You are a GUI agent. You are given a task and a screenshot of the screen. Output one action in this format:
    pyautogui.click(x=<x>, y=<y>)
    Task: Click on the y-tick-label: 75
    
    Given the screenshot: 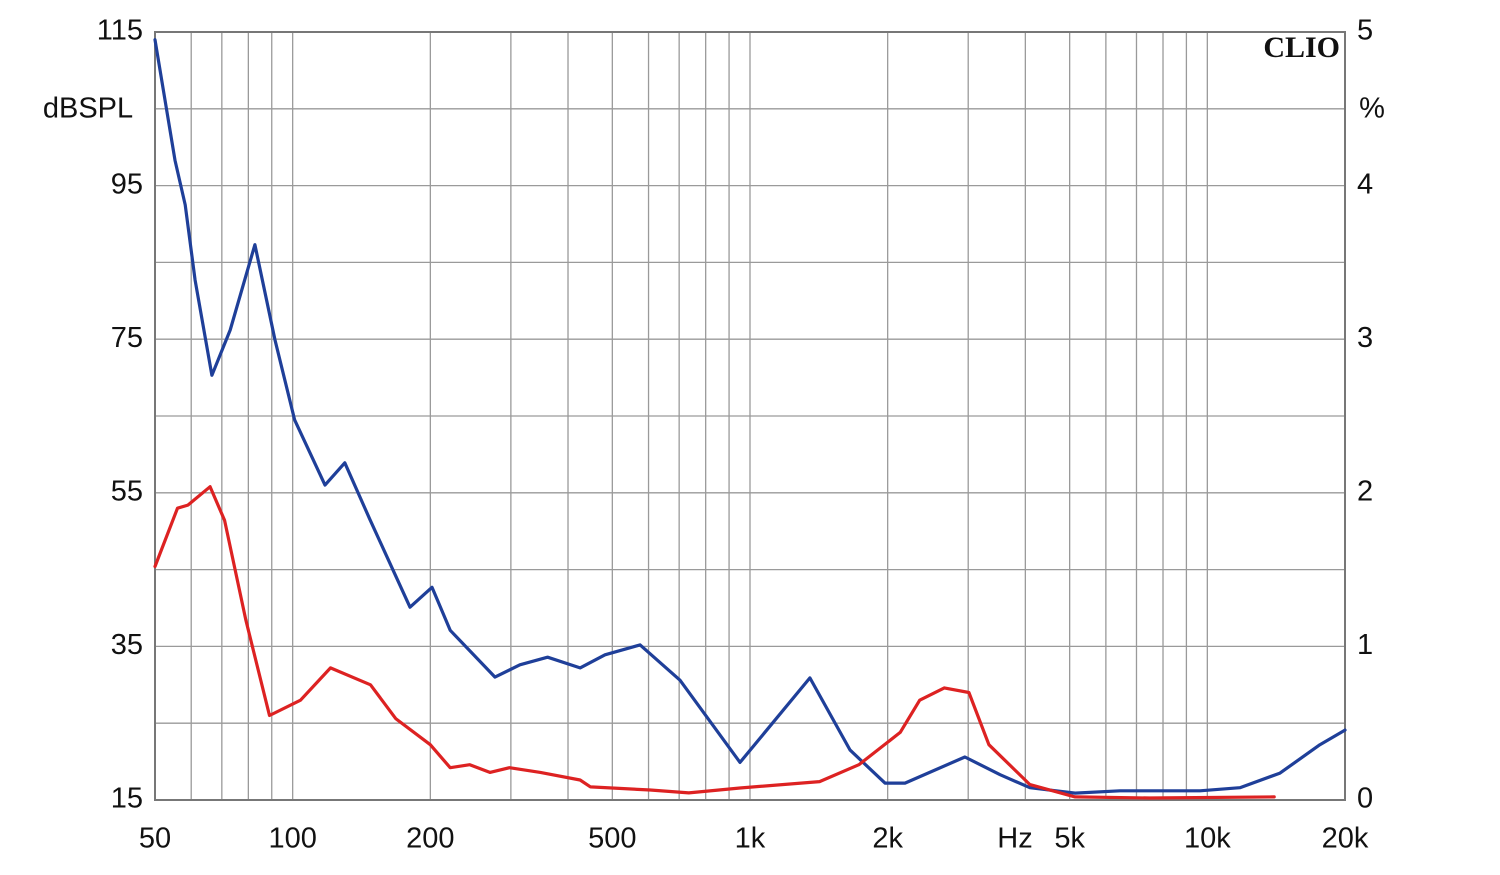 What is the action you would take?
    pyautogui.click(x=127, y=338)
    